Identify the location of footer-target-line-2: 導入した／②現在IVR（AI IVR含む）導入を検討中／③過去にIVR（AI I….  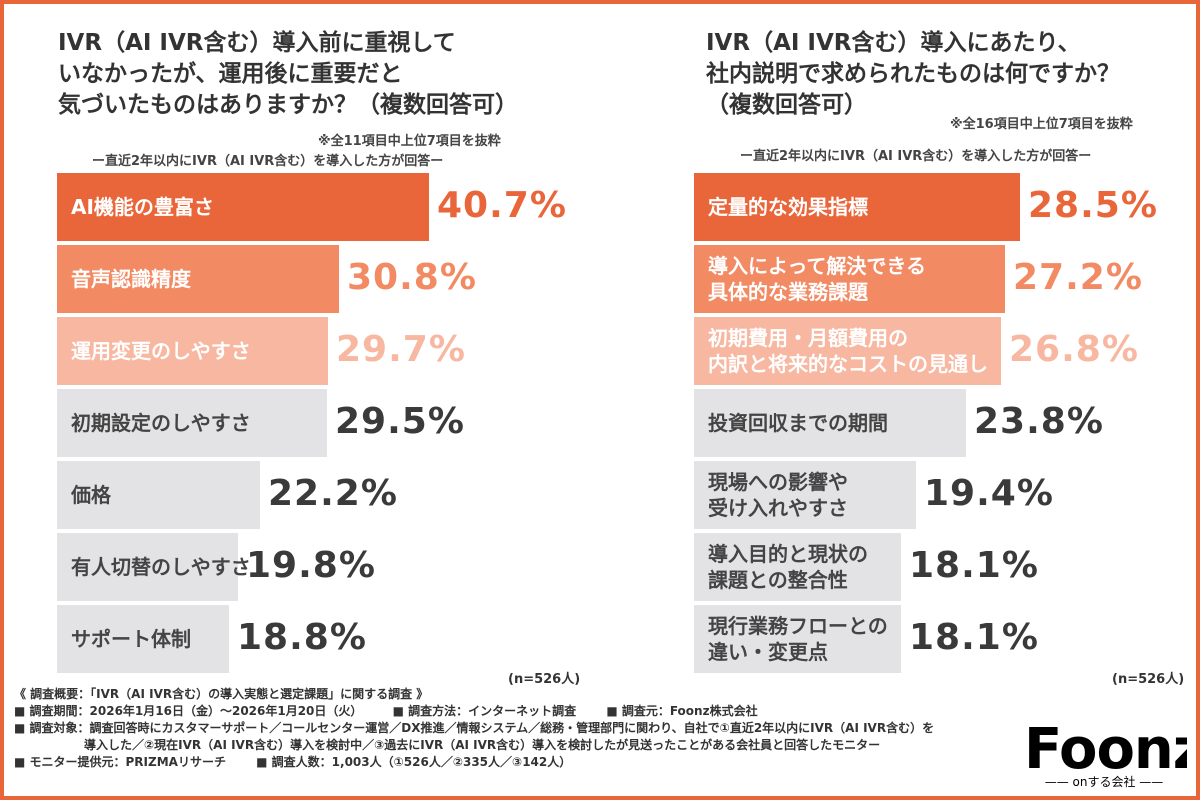
(482, 745).